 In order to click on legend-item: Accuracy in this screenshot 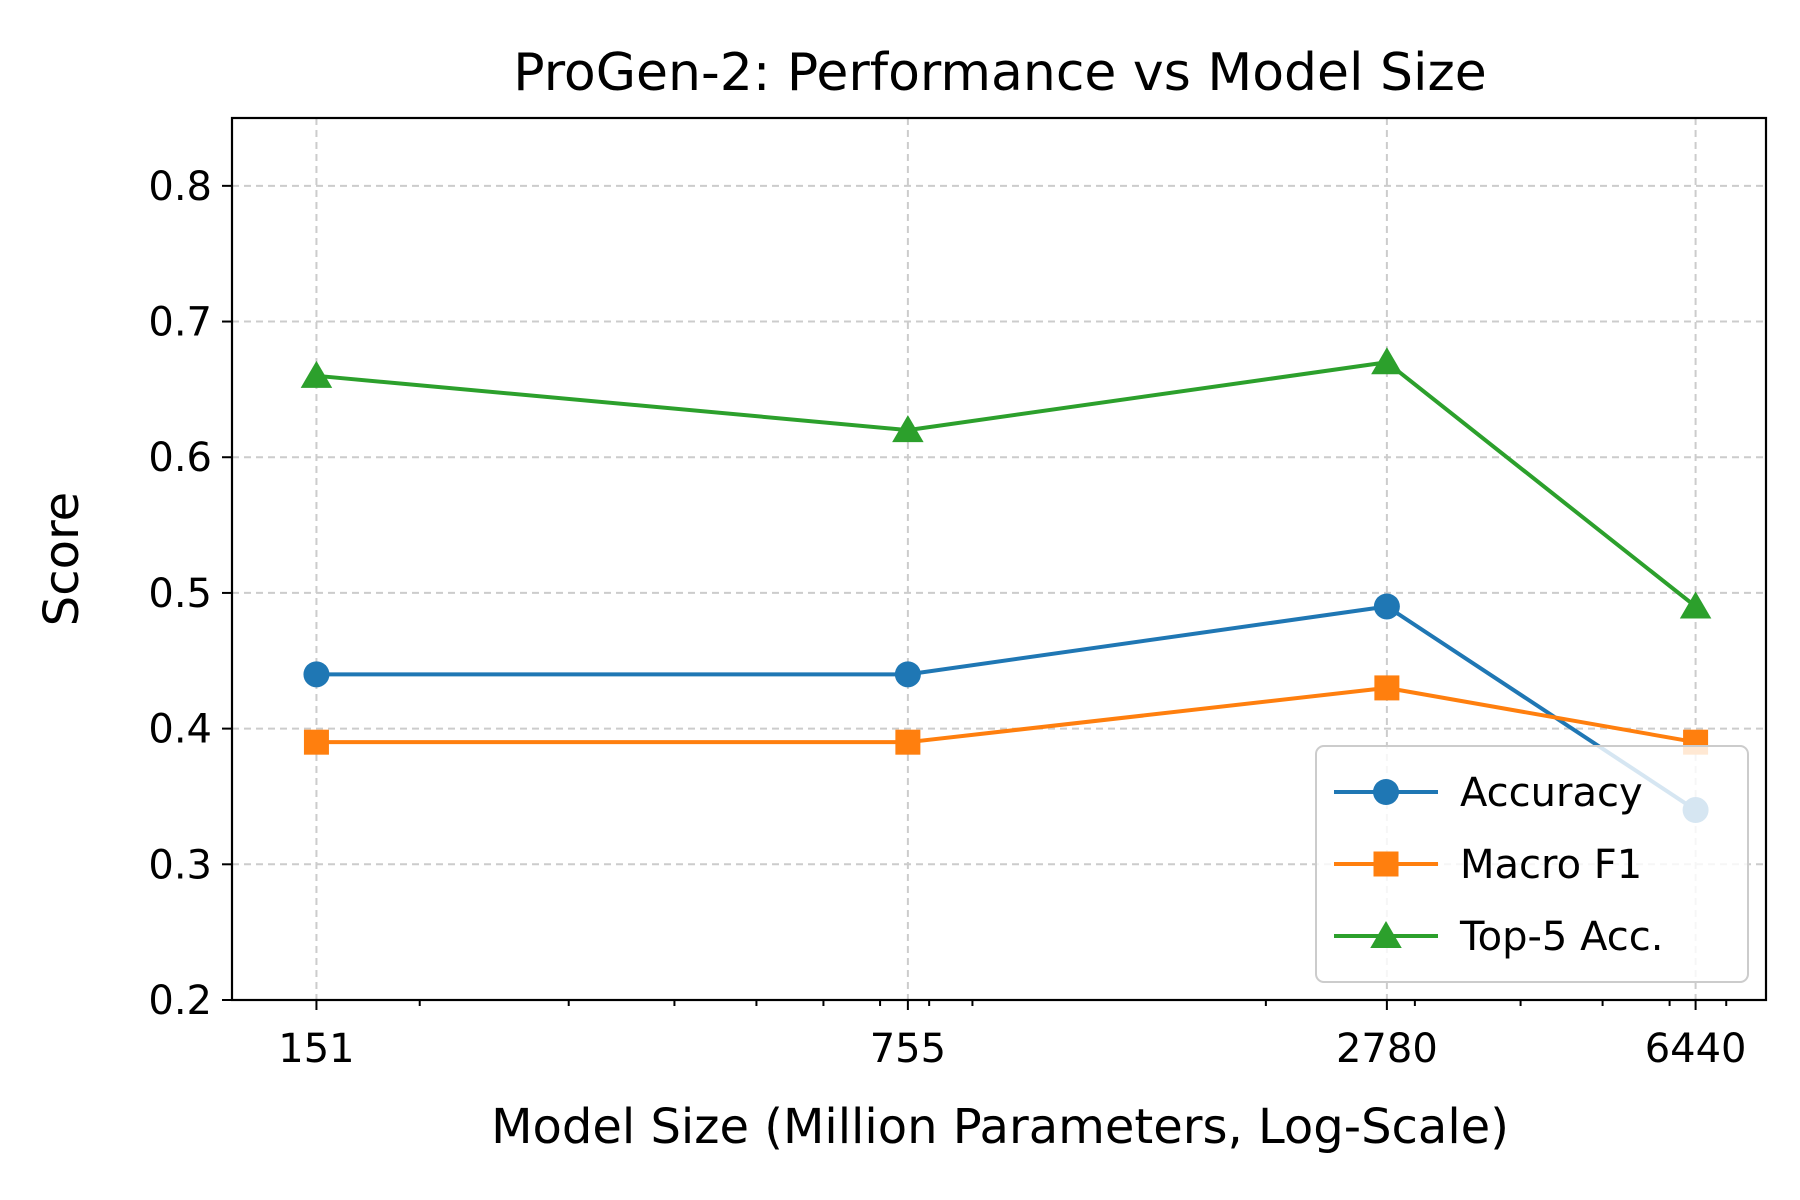, I will do `click(1488, 793)`.